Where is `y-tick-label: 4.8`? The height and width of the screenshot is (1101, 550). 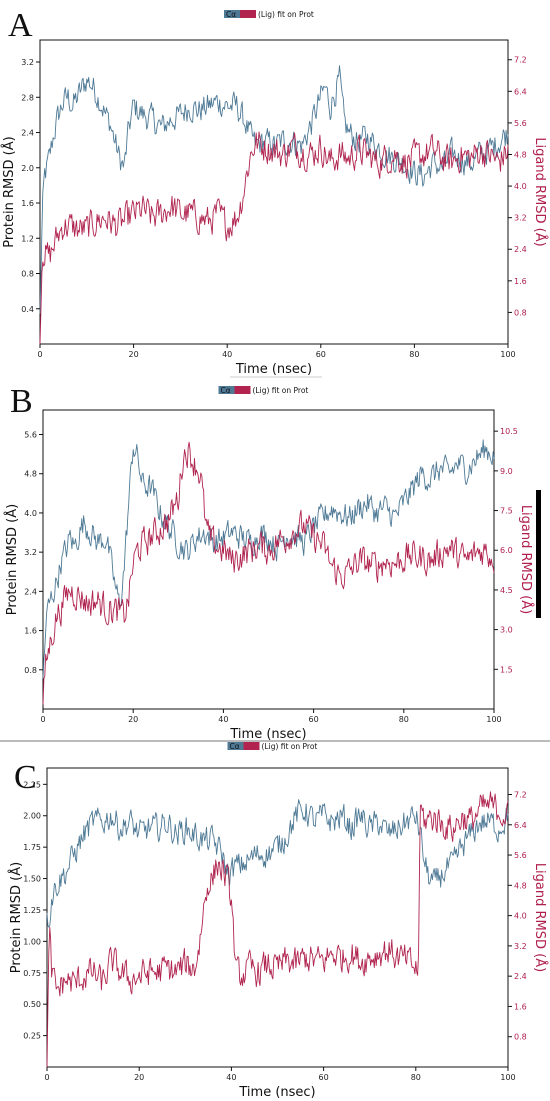 y-tick-label: 4.8 is located at coordinates (30, 474).